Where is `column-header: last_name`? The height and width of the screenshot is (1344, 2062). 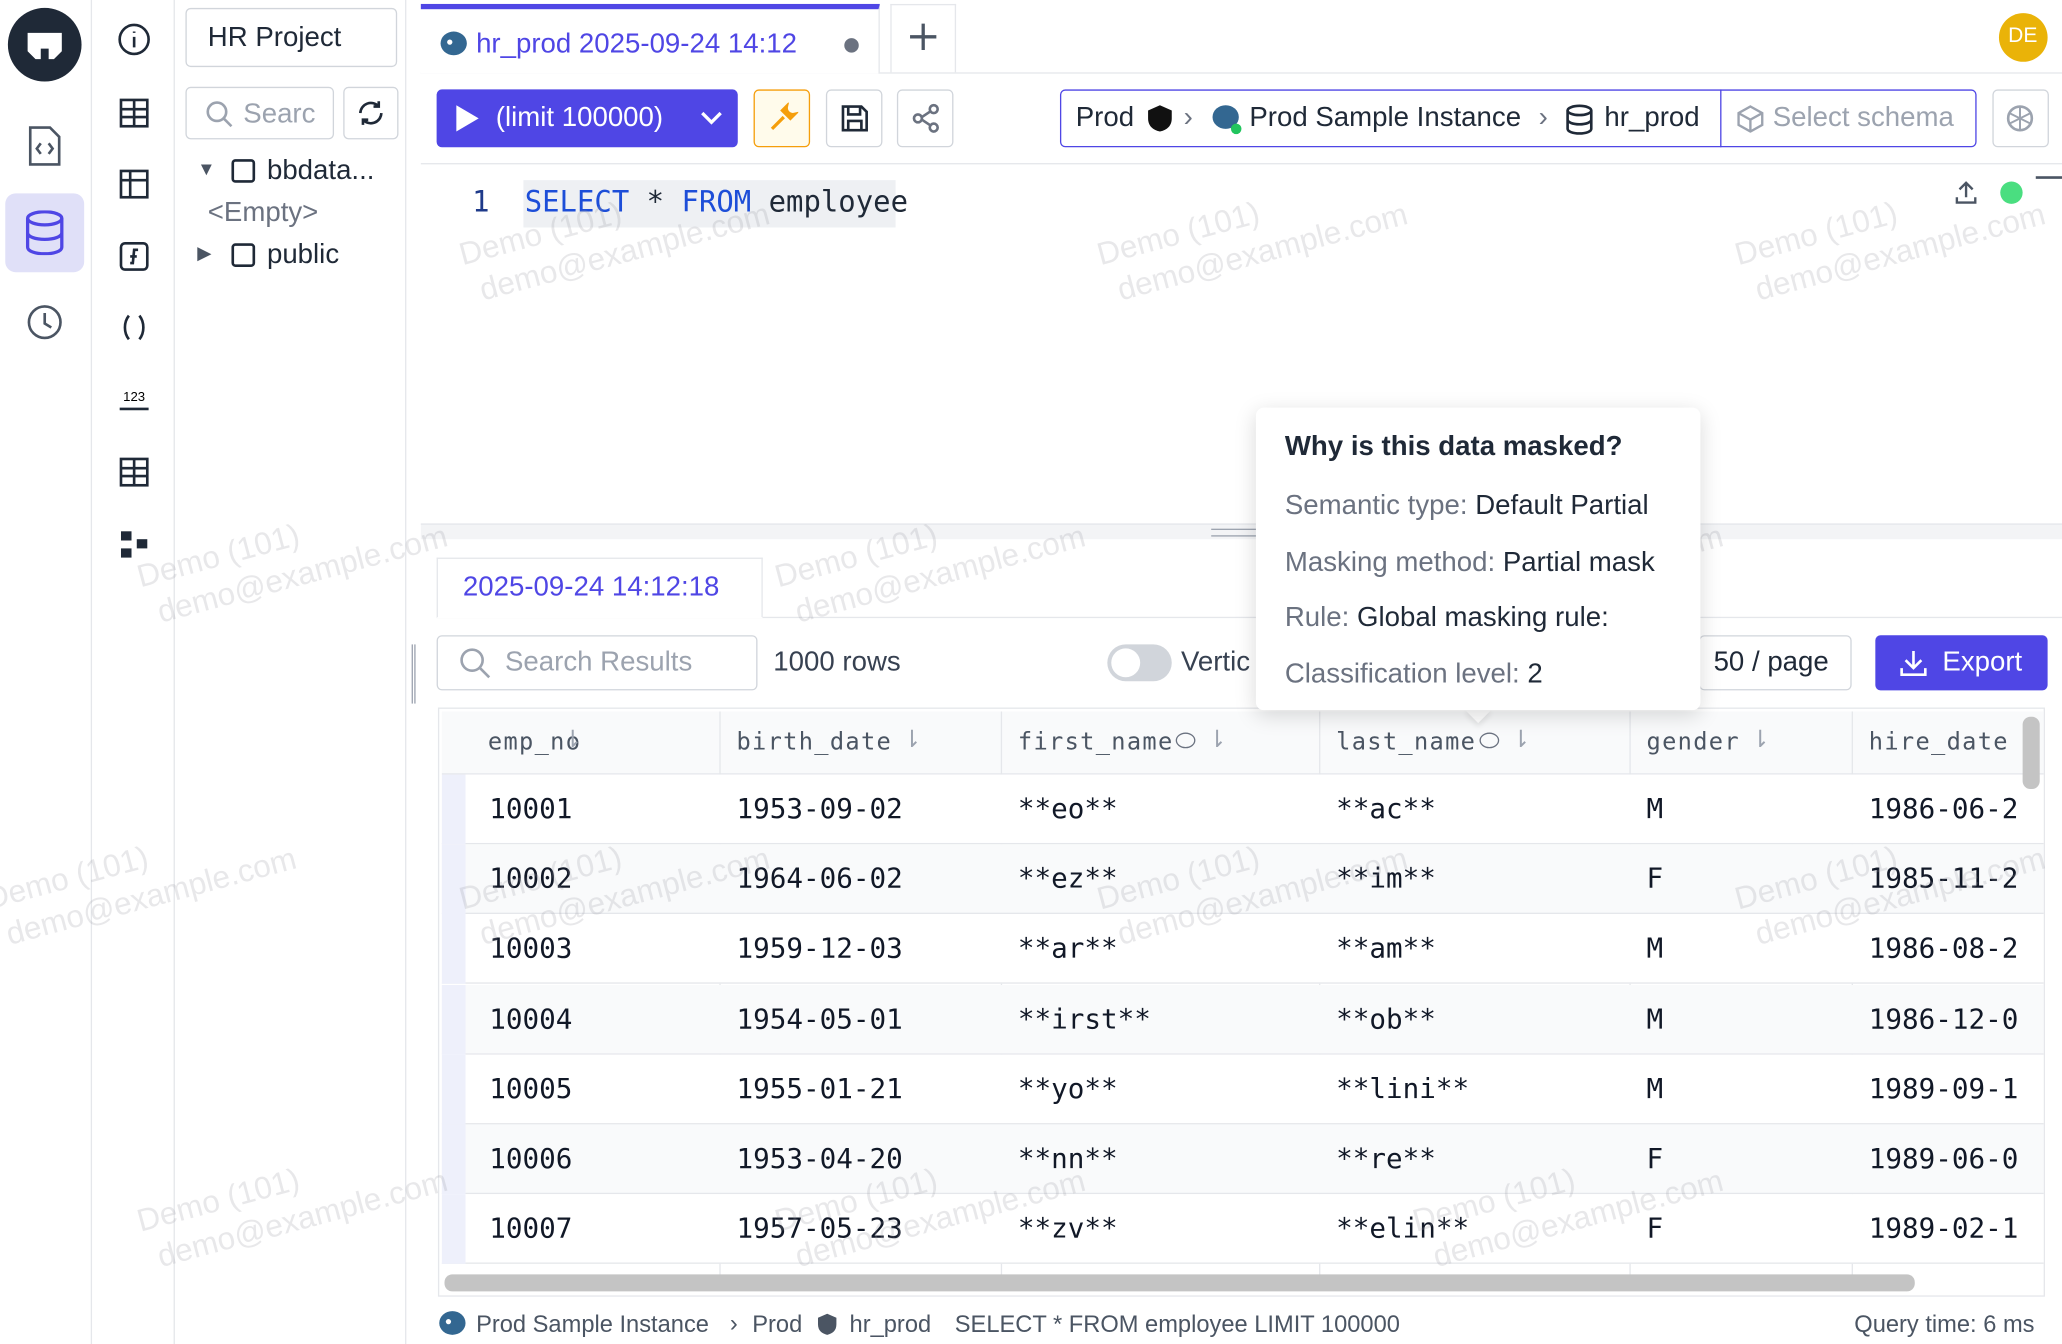 column-header: last_name is located at coordinates (1406, 742).